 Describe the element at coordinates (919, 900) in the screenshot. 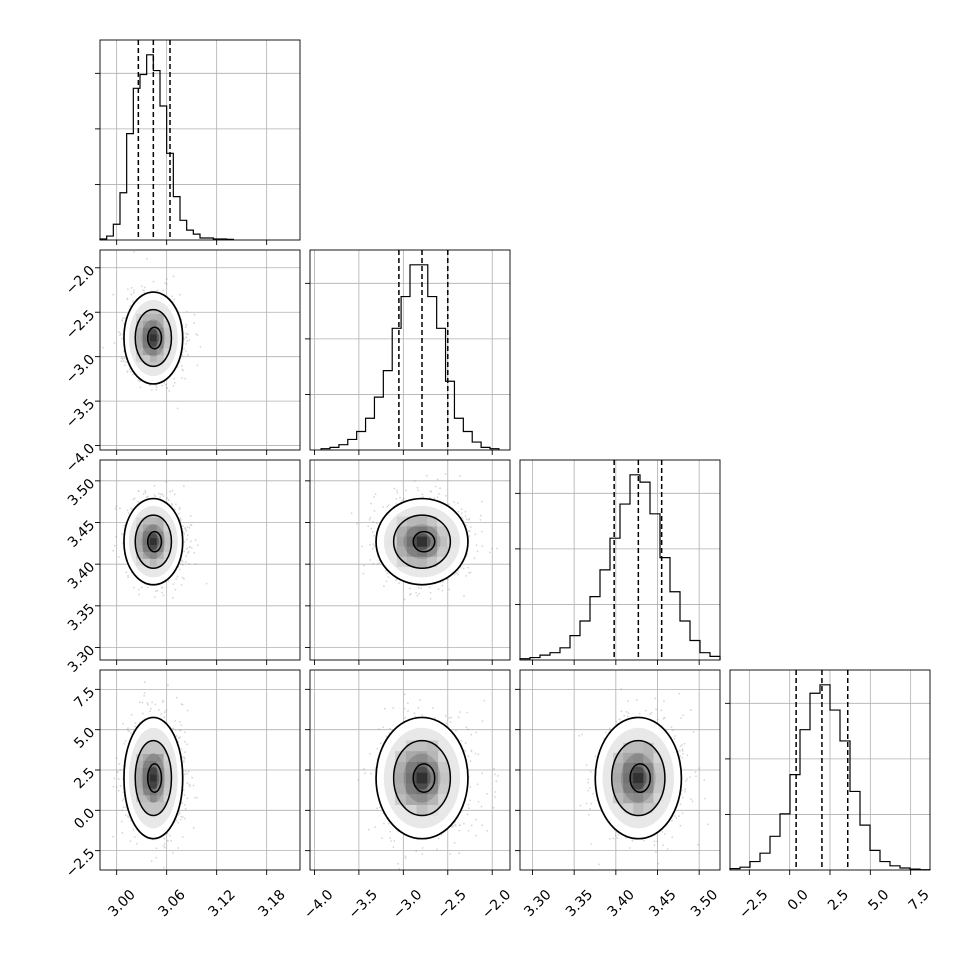

I see `x-tick-label: 7.5` at that location.